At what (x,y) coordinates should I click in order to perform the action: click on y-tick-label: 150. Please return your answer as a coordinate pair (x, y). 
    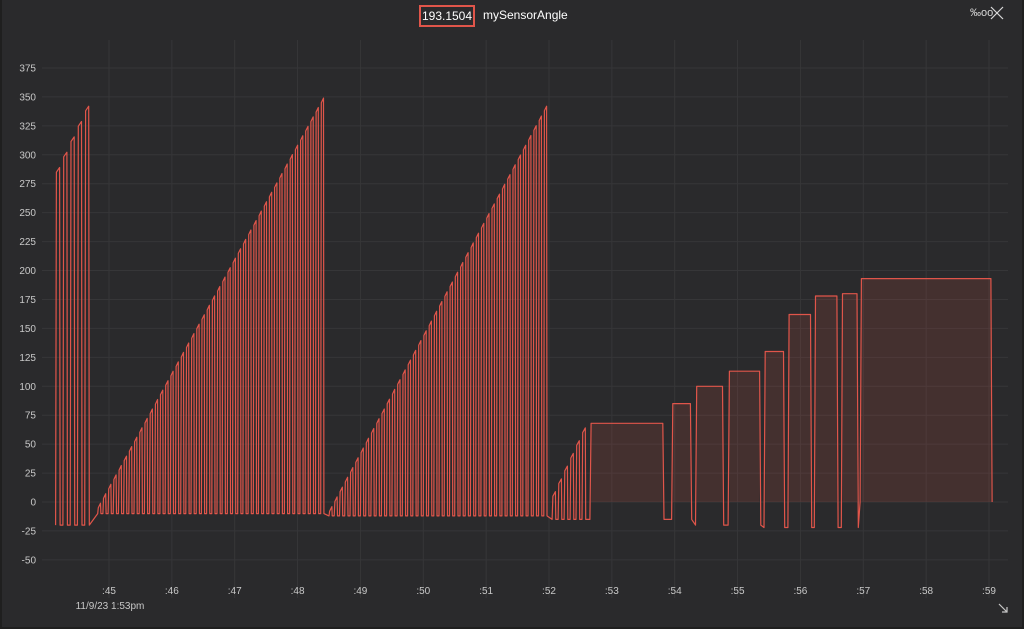
    Looking at the image, I should click on (27, 329).